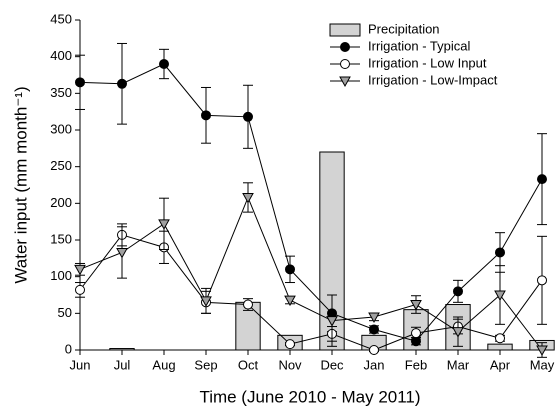 This screenshot has height=411, width=555. I want to click on y-tick-label: 50, so click(65, 312).